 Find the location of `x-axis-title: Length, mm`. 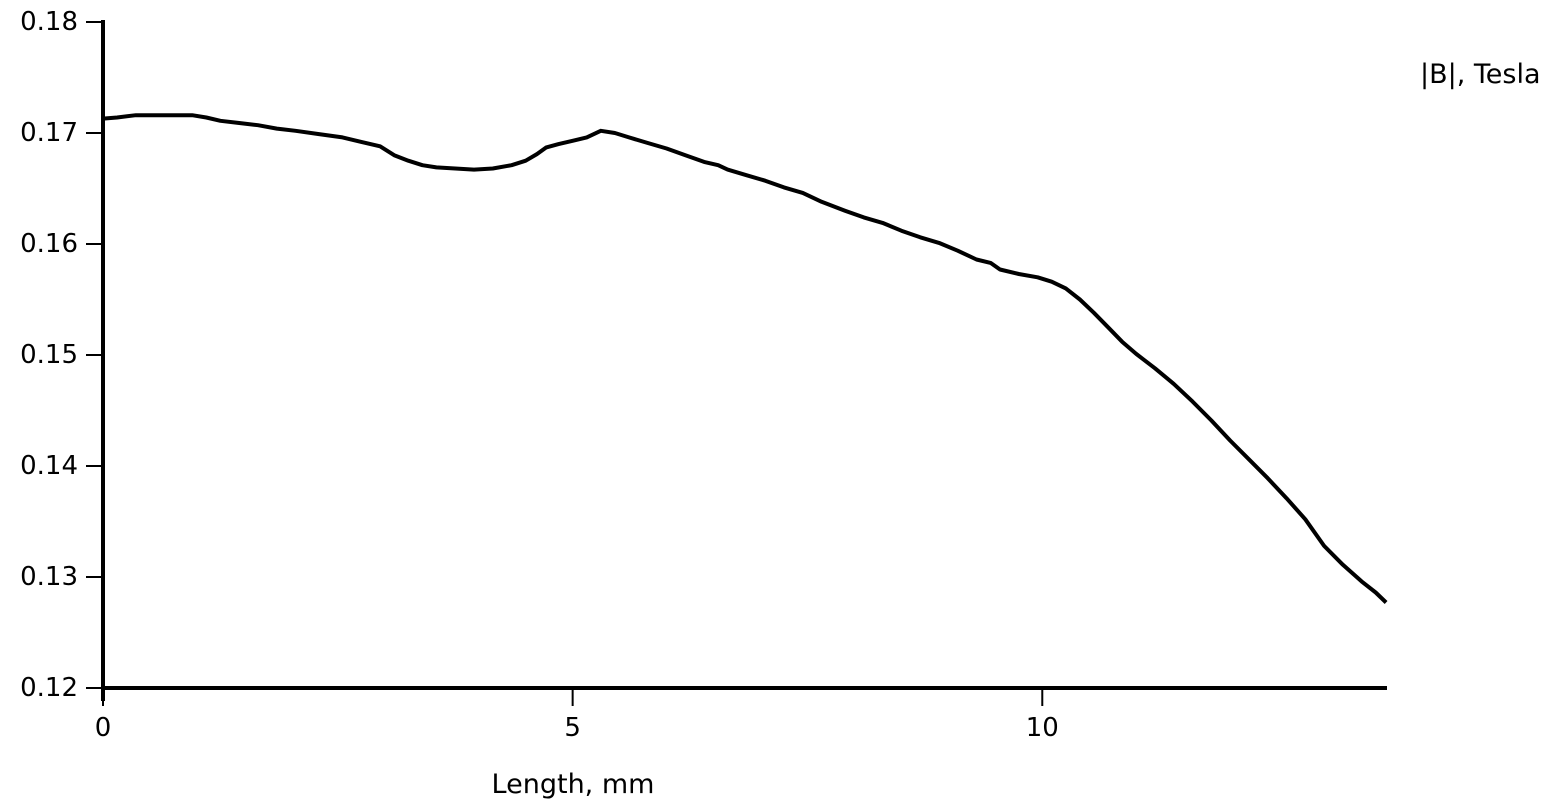

x-axis-title: Length, mm is located at coordinates (573, 784).